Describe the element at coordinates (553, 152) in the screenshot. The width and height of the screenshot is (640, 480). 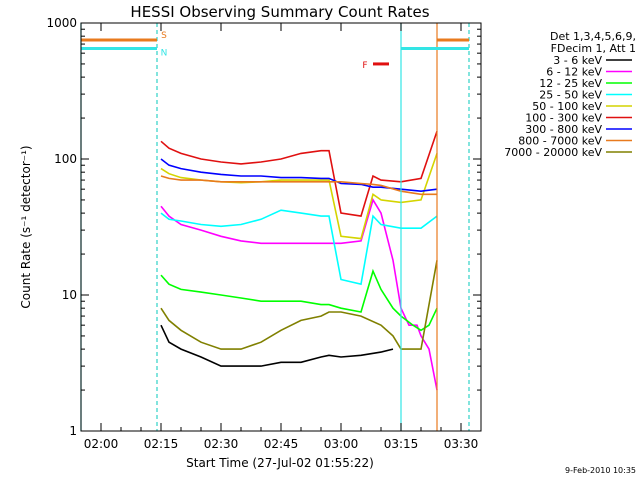
I see `legend-label-8: 7000 - 20000 keV` at that location.